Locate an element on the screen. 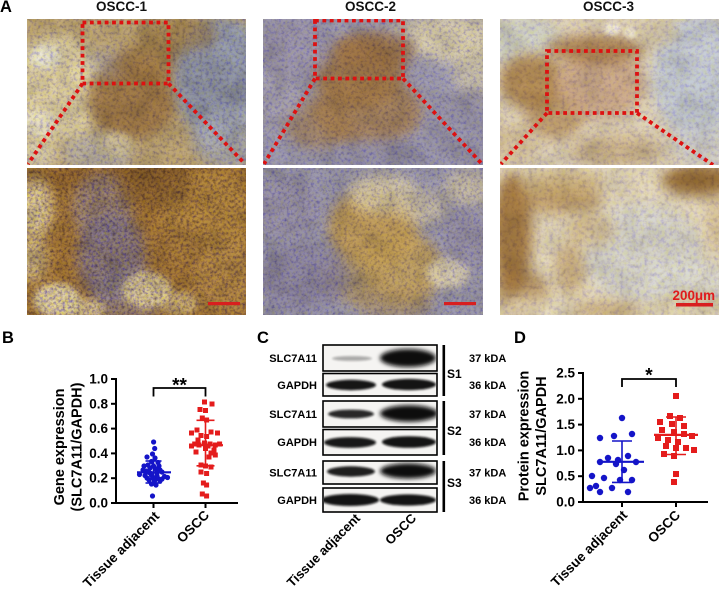 This screenshot has width=721, height=600. svg-text: S3 is located at coordinates (454, 483).